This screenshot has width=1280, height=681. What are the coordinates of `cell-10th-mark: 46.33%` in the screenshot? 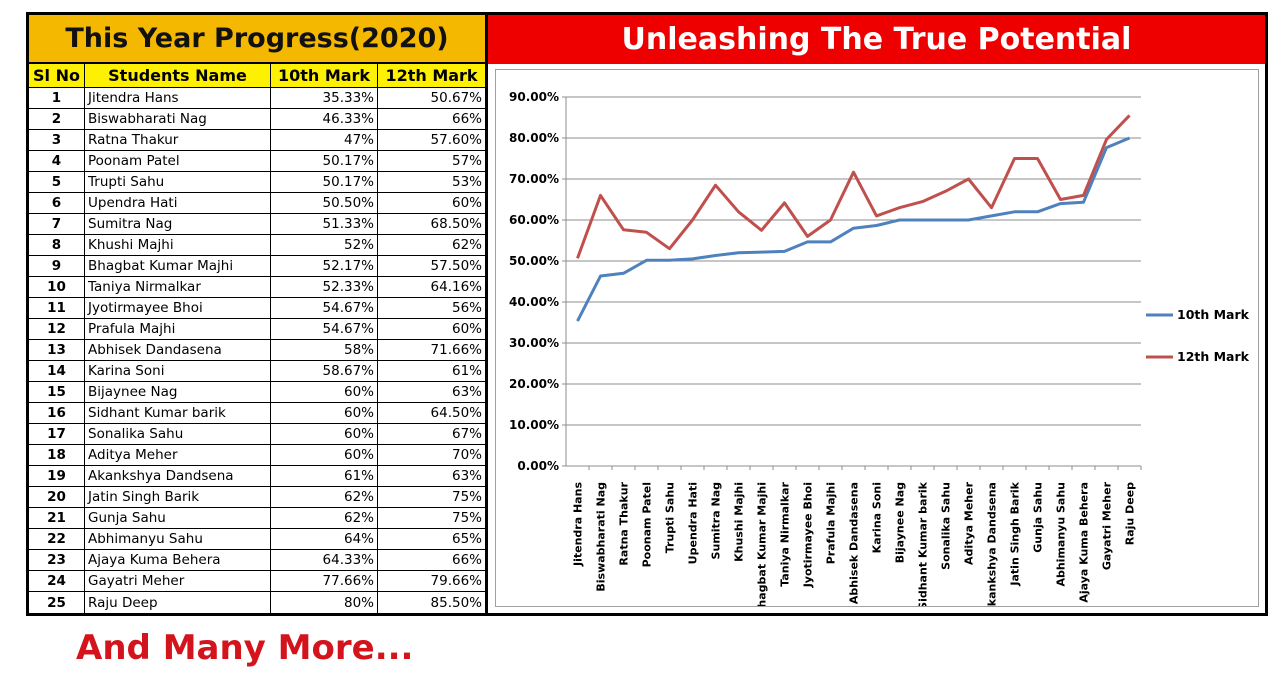 It's located at (324, 119).